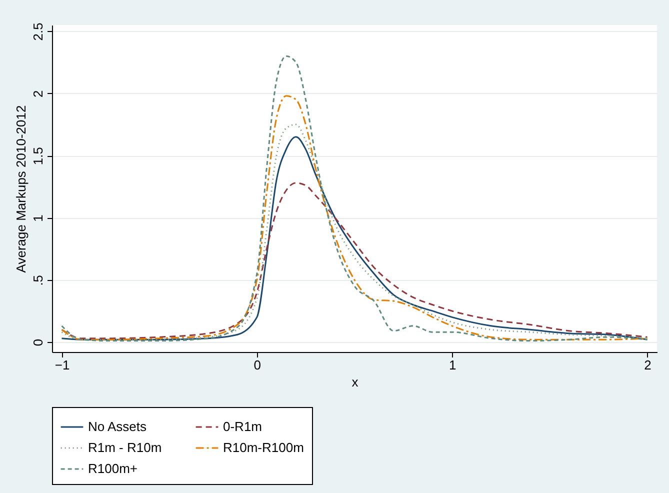 The height and width of the screenshot is (493, 669). Describe the element at coordinates (38, 156) in the screenshot. I see `y-tick-label: 1.5` at that location.